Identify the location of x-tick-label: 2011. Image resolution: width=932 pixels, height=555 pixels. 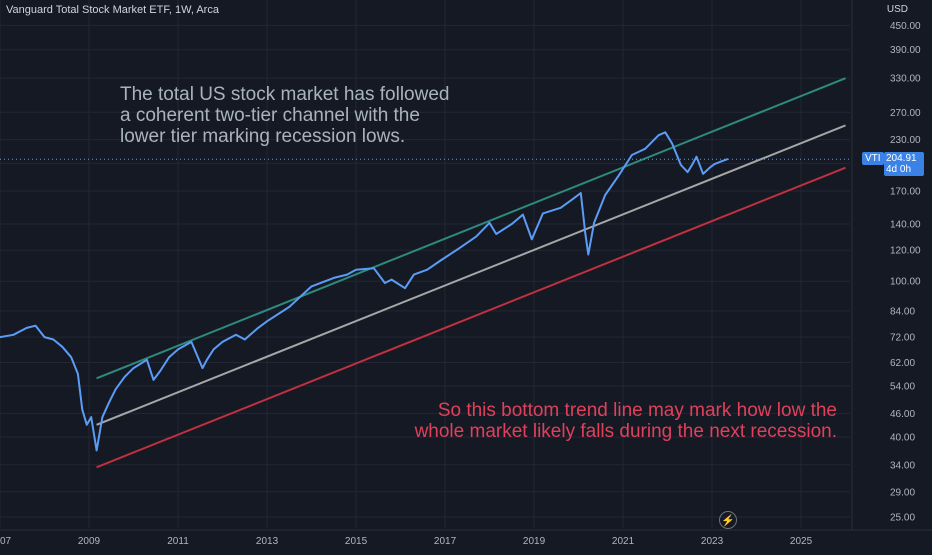
(178, 541).